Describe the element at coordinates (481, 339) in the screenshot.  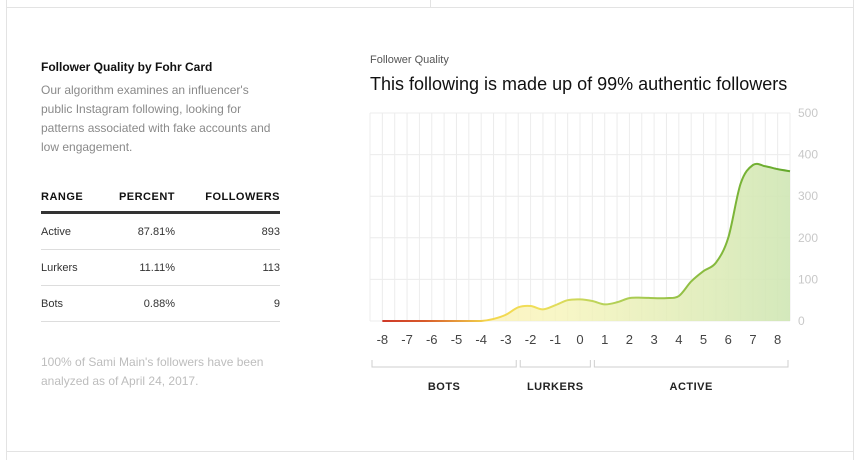
I see `x-tick-label: -4` at that location.